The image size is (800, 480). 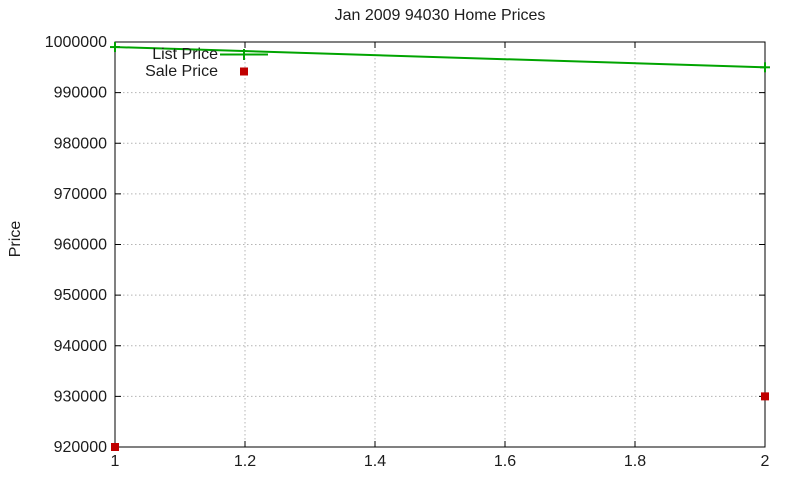 I want to click on legend: List Price Sale Price, so click(x=190, y=63).